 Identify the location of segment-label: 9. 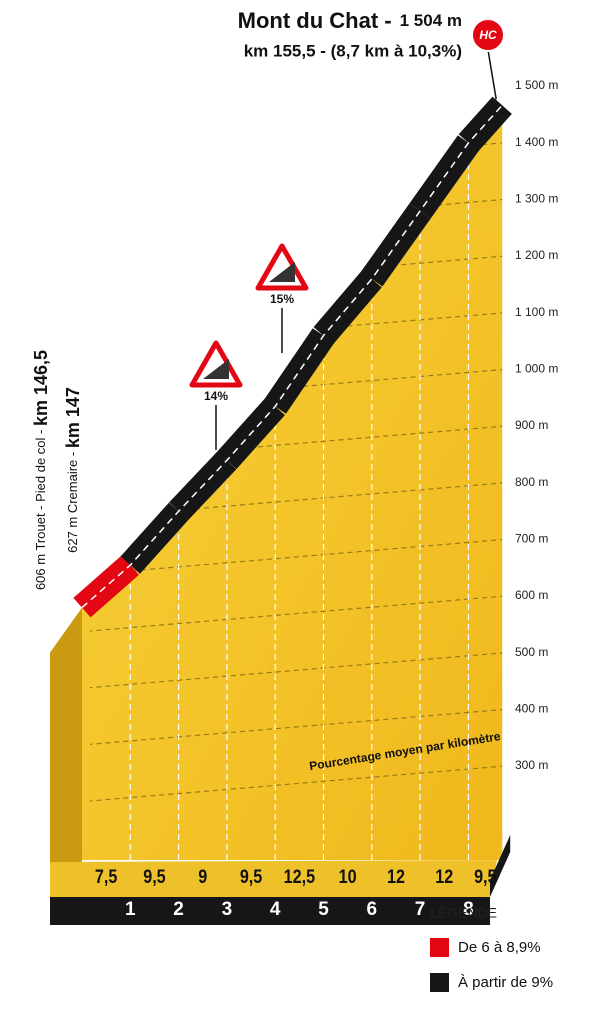
(202, 877).